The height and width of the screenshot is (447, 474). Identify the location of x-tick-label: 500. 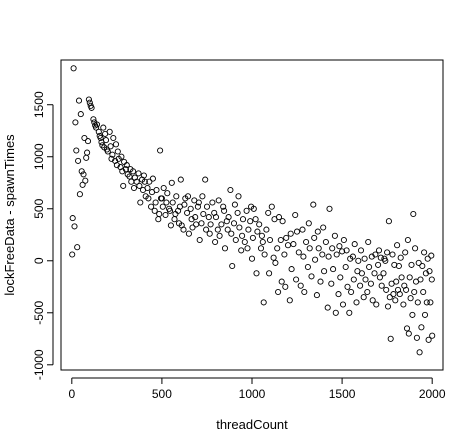
(162, 394).